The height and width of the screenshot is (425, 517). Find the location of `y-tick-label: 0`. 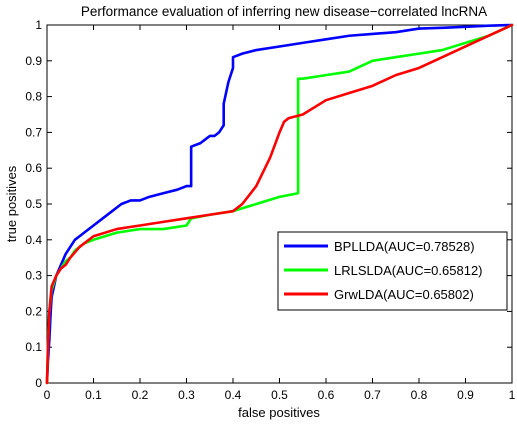

y-tick-label: 0 is located at coordinates (38, 383).